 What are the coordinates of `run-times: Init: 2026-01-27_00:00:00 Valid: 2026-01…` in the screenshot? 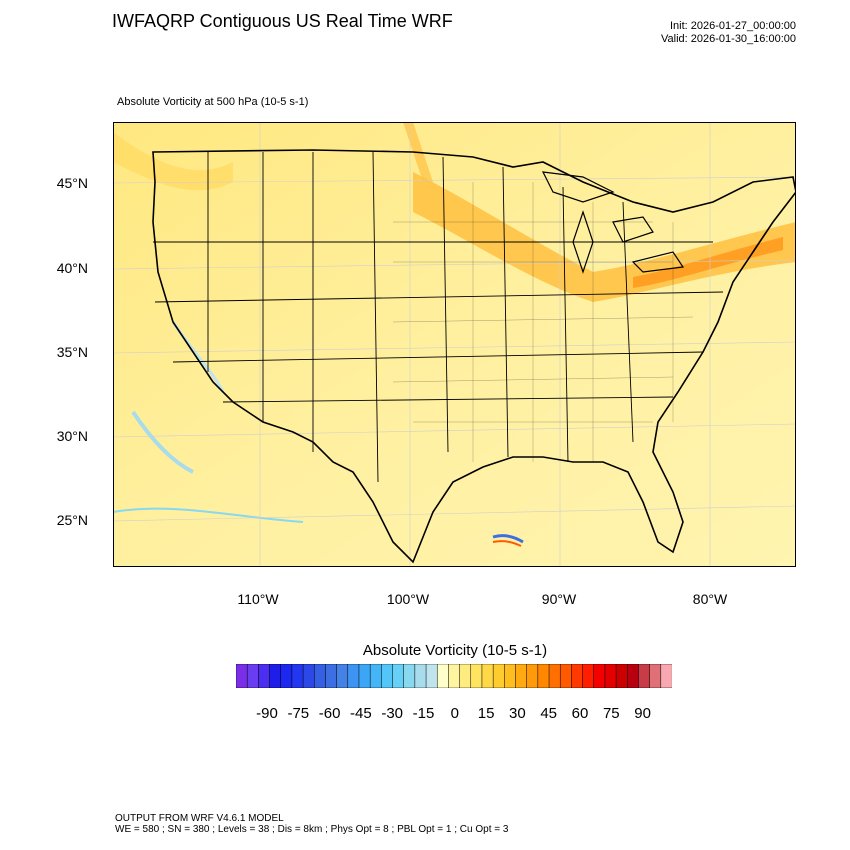 It's located at (728, 33).